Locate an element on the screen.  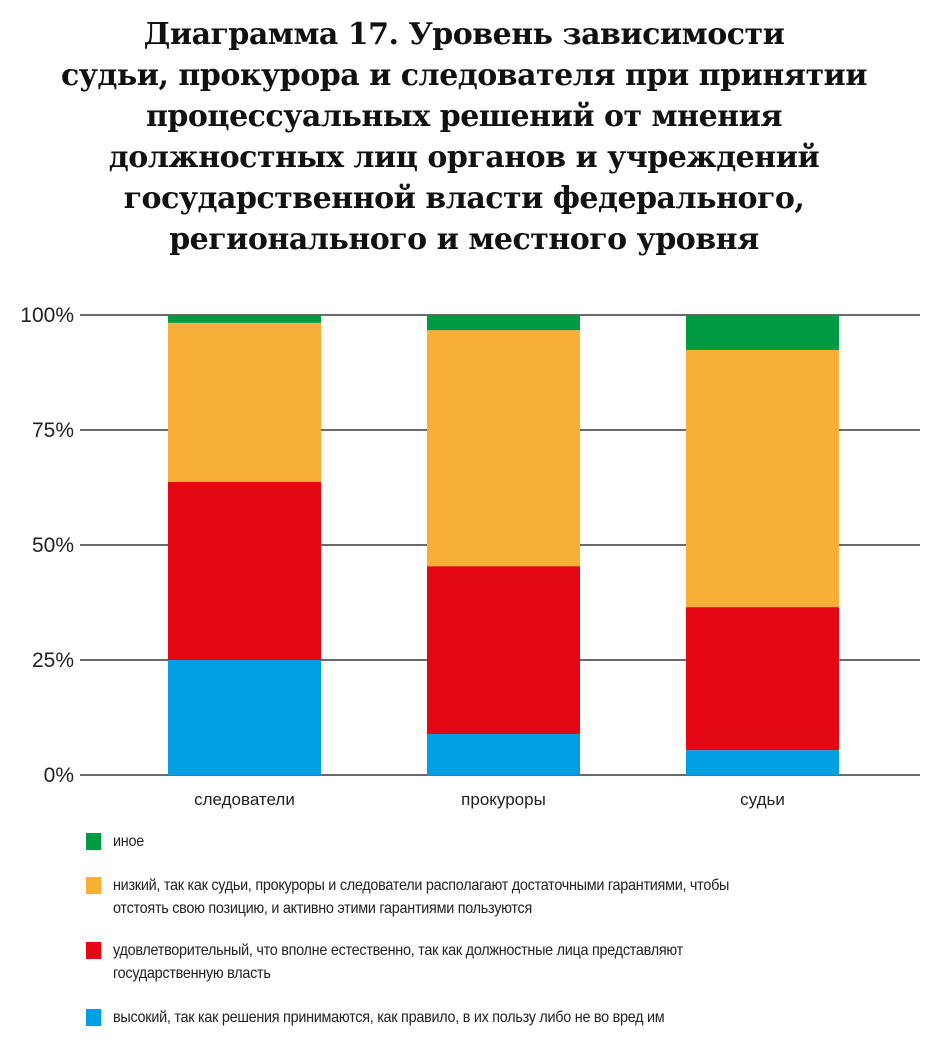
title-line: процессуальных решений от мнения is located at coordinates (464, 116).